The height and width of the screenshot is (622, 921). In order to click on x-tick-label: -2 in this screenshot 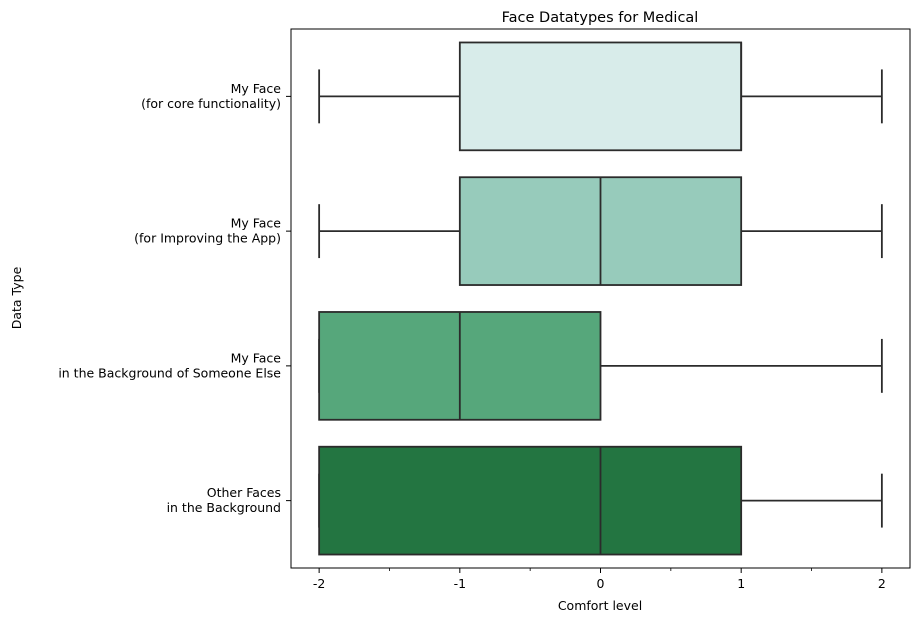, I will do `click(319, 583)`.